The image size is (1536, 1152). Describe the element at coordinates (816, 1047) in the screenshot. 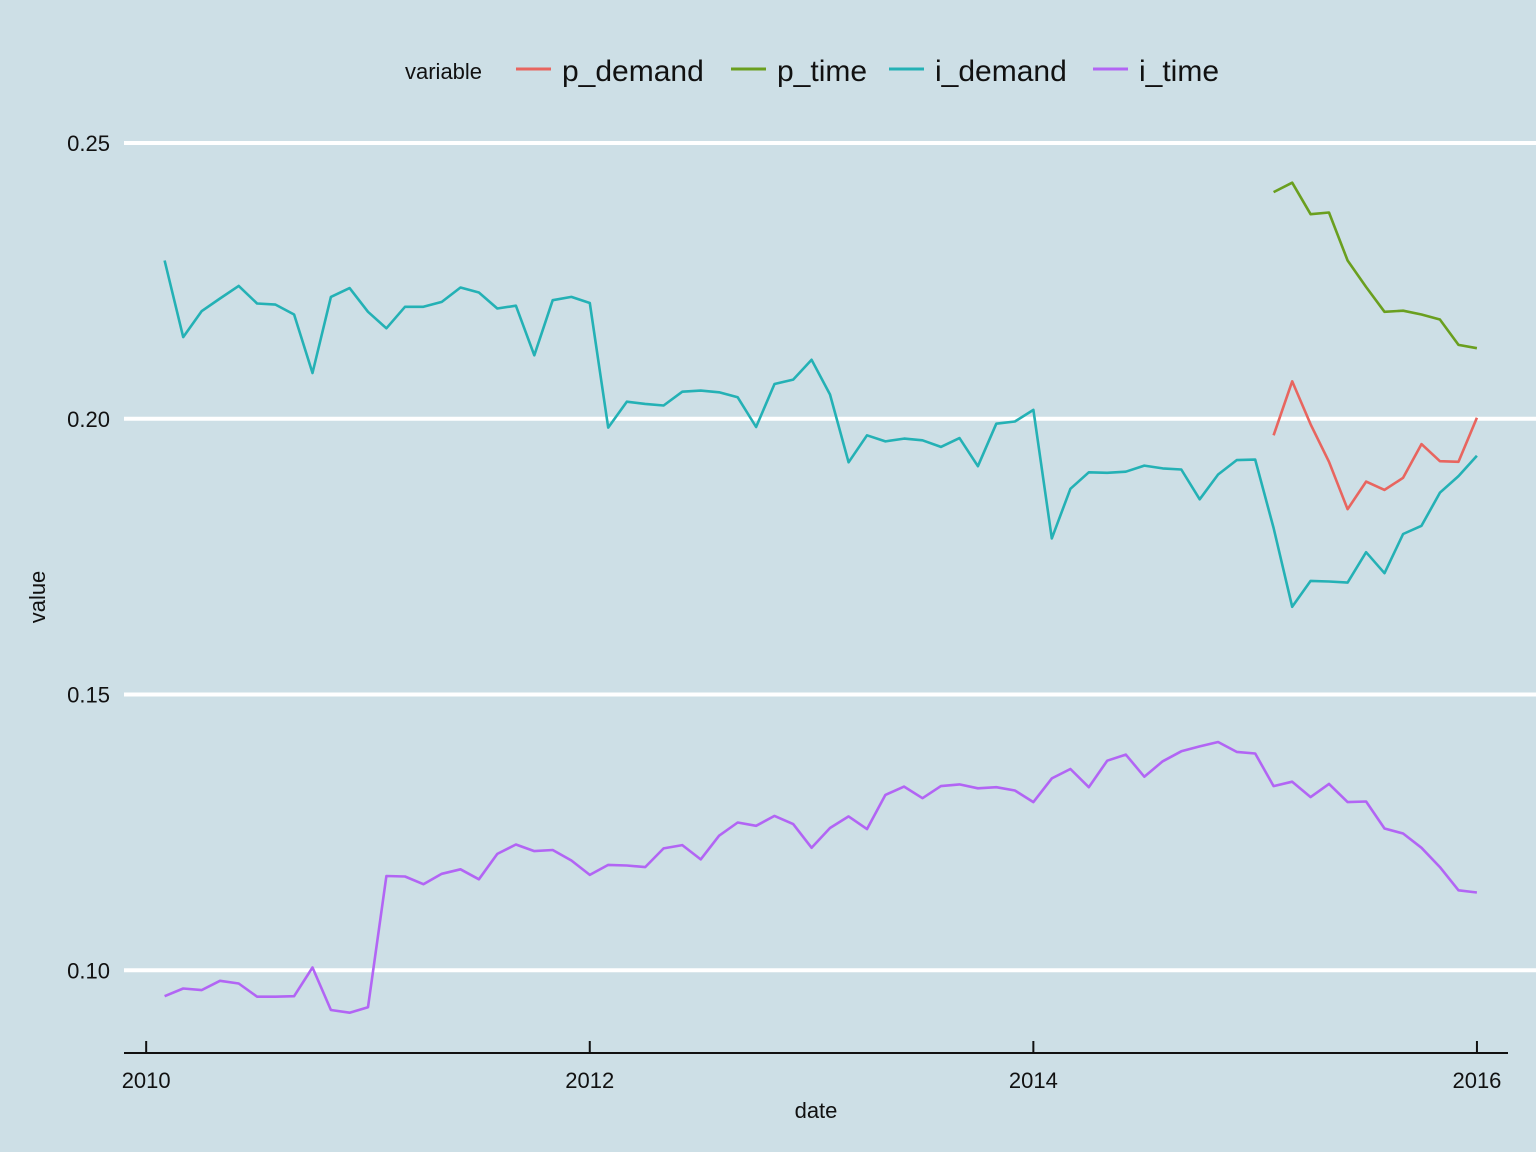

I see `axes` at that location.